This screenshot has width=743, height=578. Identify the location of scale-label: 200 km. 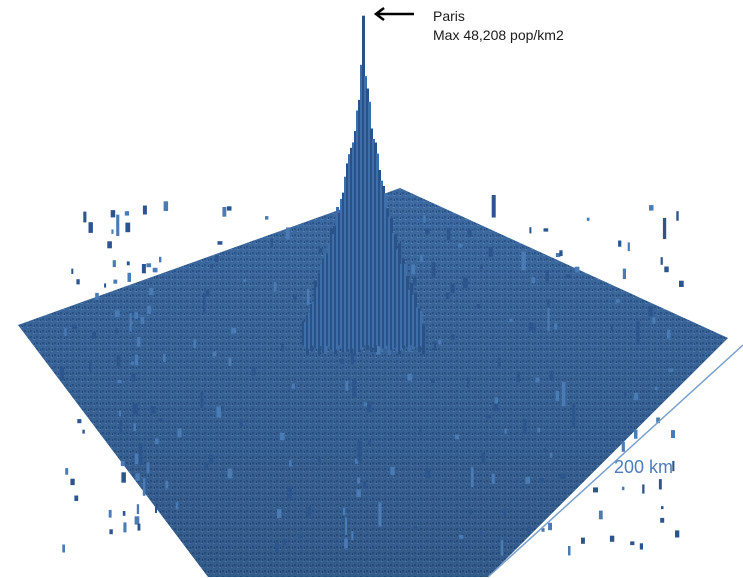
(644, 467).